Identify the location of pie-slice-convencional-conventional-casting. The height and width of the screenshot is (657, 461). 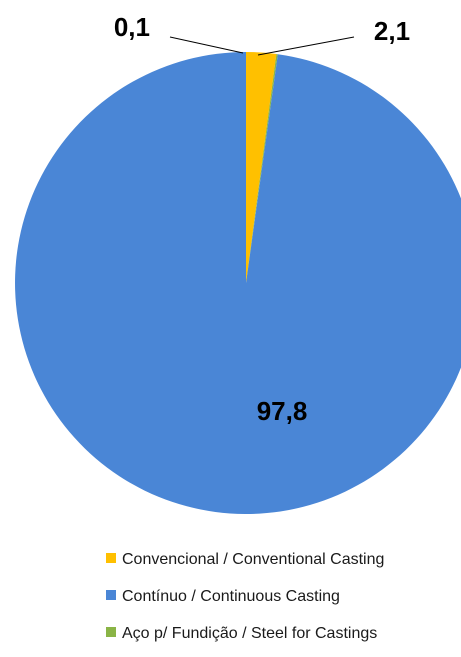
(261, 167).